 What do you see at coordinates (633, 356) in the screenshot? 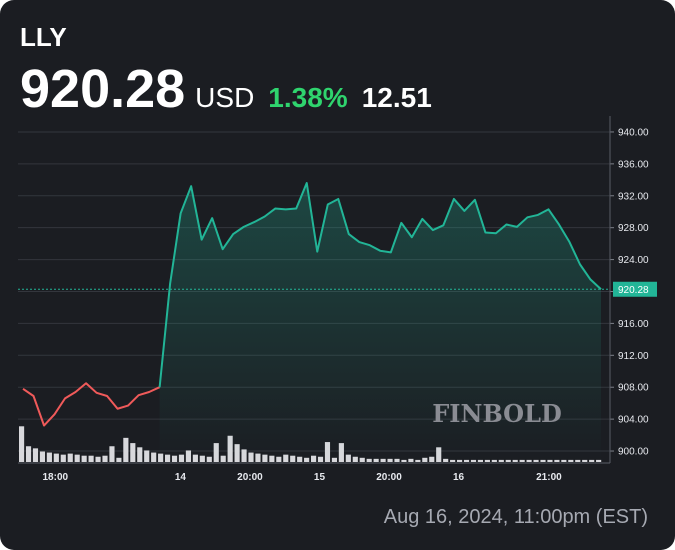
I see `y-tick-label: 912.00` at bounding box center [633, 356].